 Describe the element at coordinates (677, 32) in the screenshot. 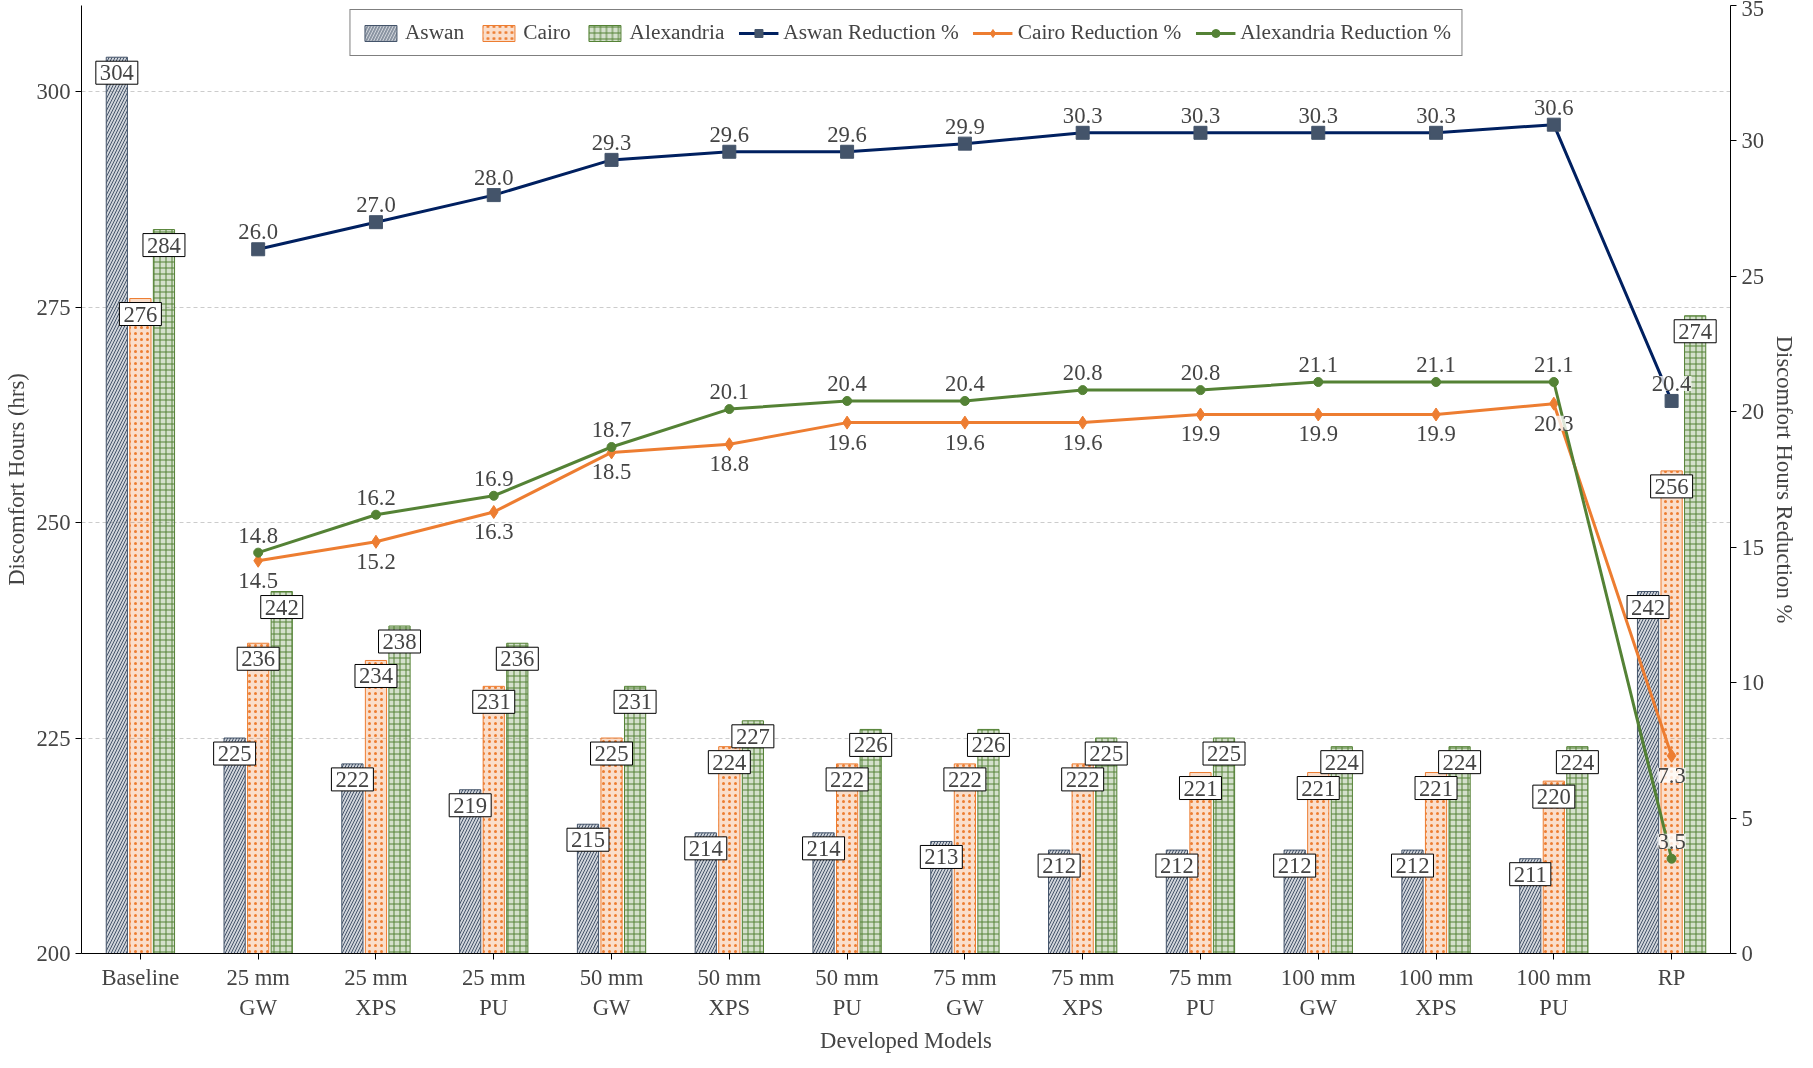

I see `legend-label: Alexandria` at that location.